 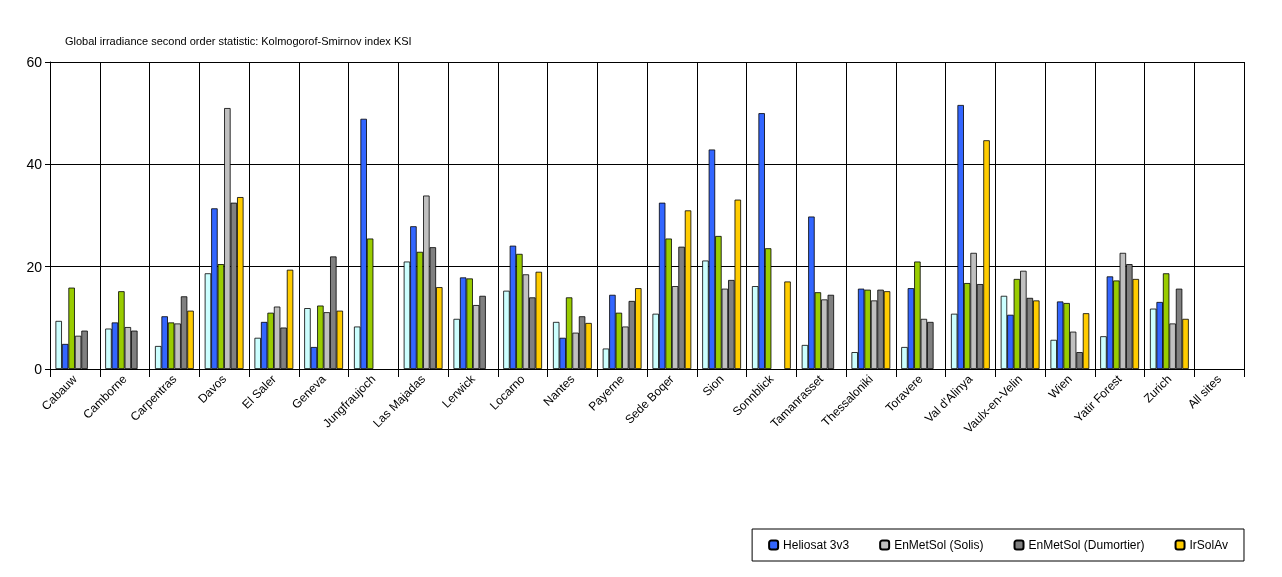 I want to click on bar, so click(x=787, y=325).